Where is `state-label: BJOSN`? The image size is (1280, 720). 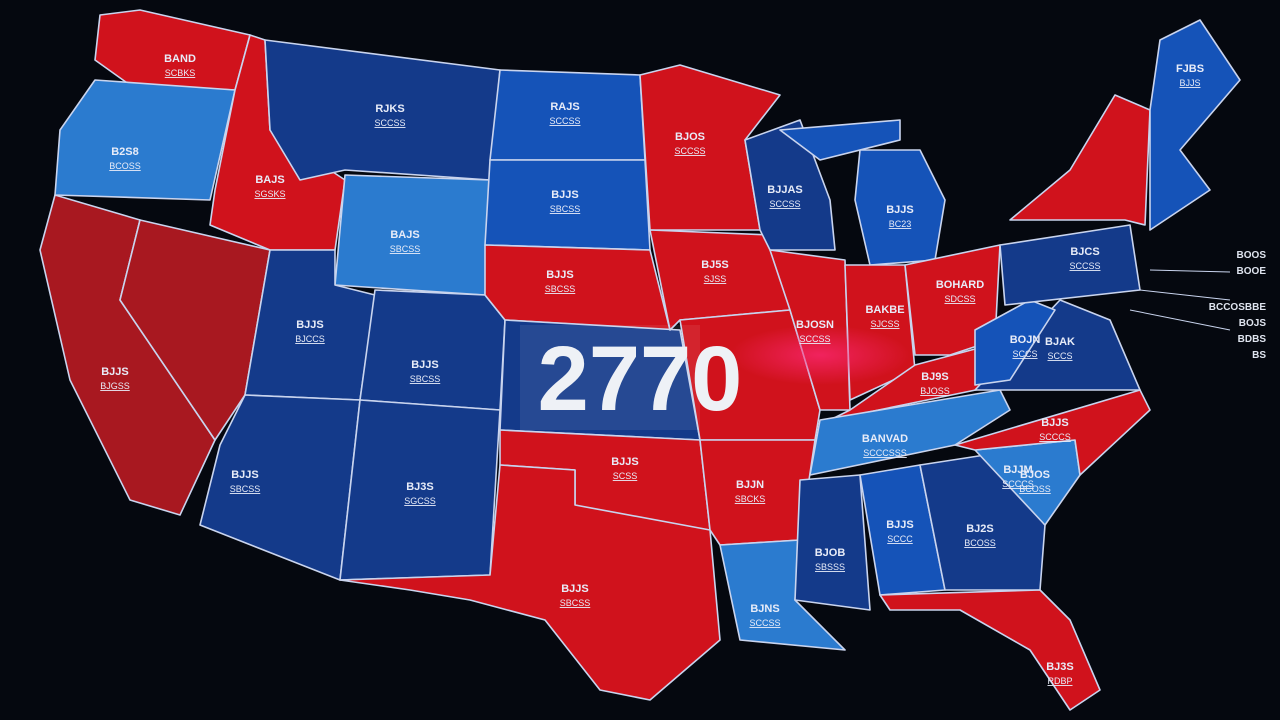
state-label: BJOSN is located at coordinates (815, 325).